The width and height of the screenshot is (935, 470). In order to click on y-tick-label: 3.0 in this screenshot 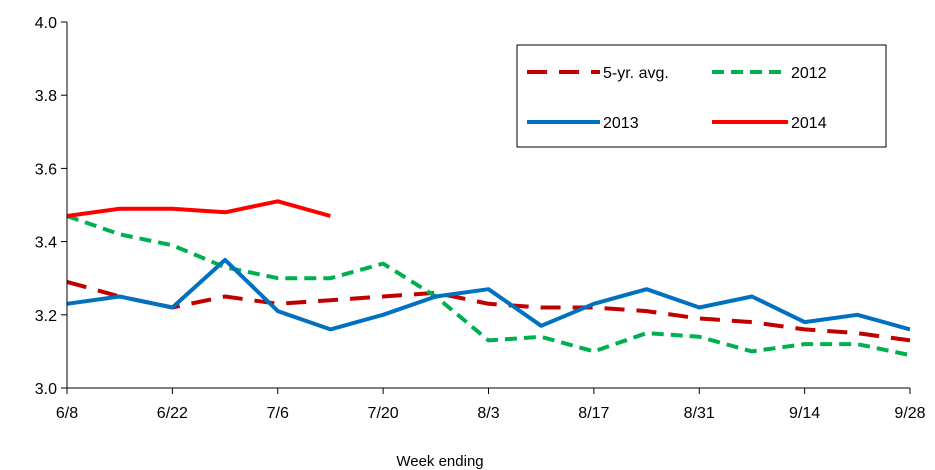, I will do `click(46, 389)`.